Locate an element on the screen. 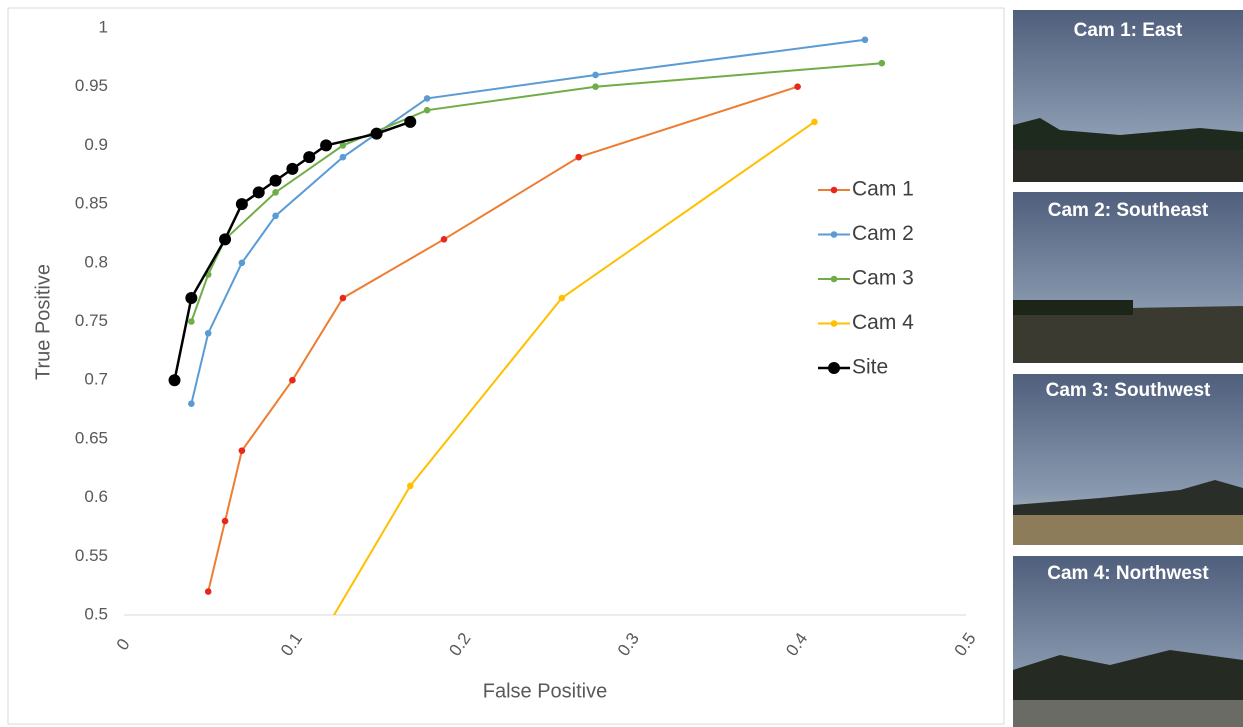  camera-title: Cam 3: Southwest is located at coordinates (1128, 390).